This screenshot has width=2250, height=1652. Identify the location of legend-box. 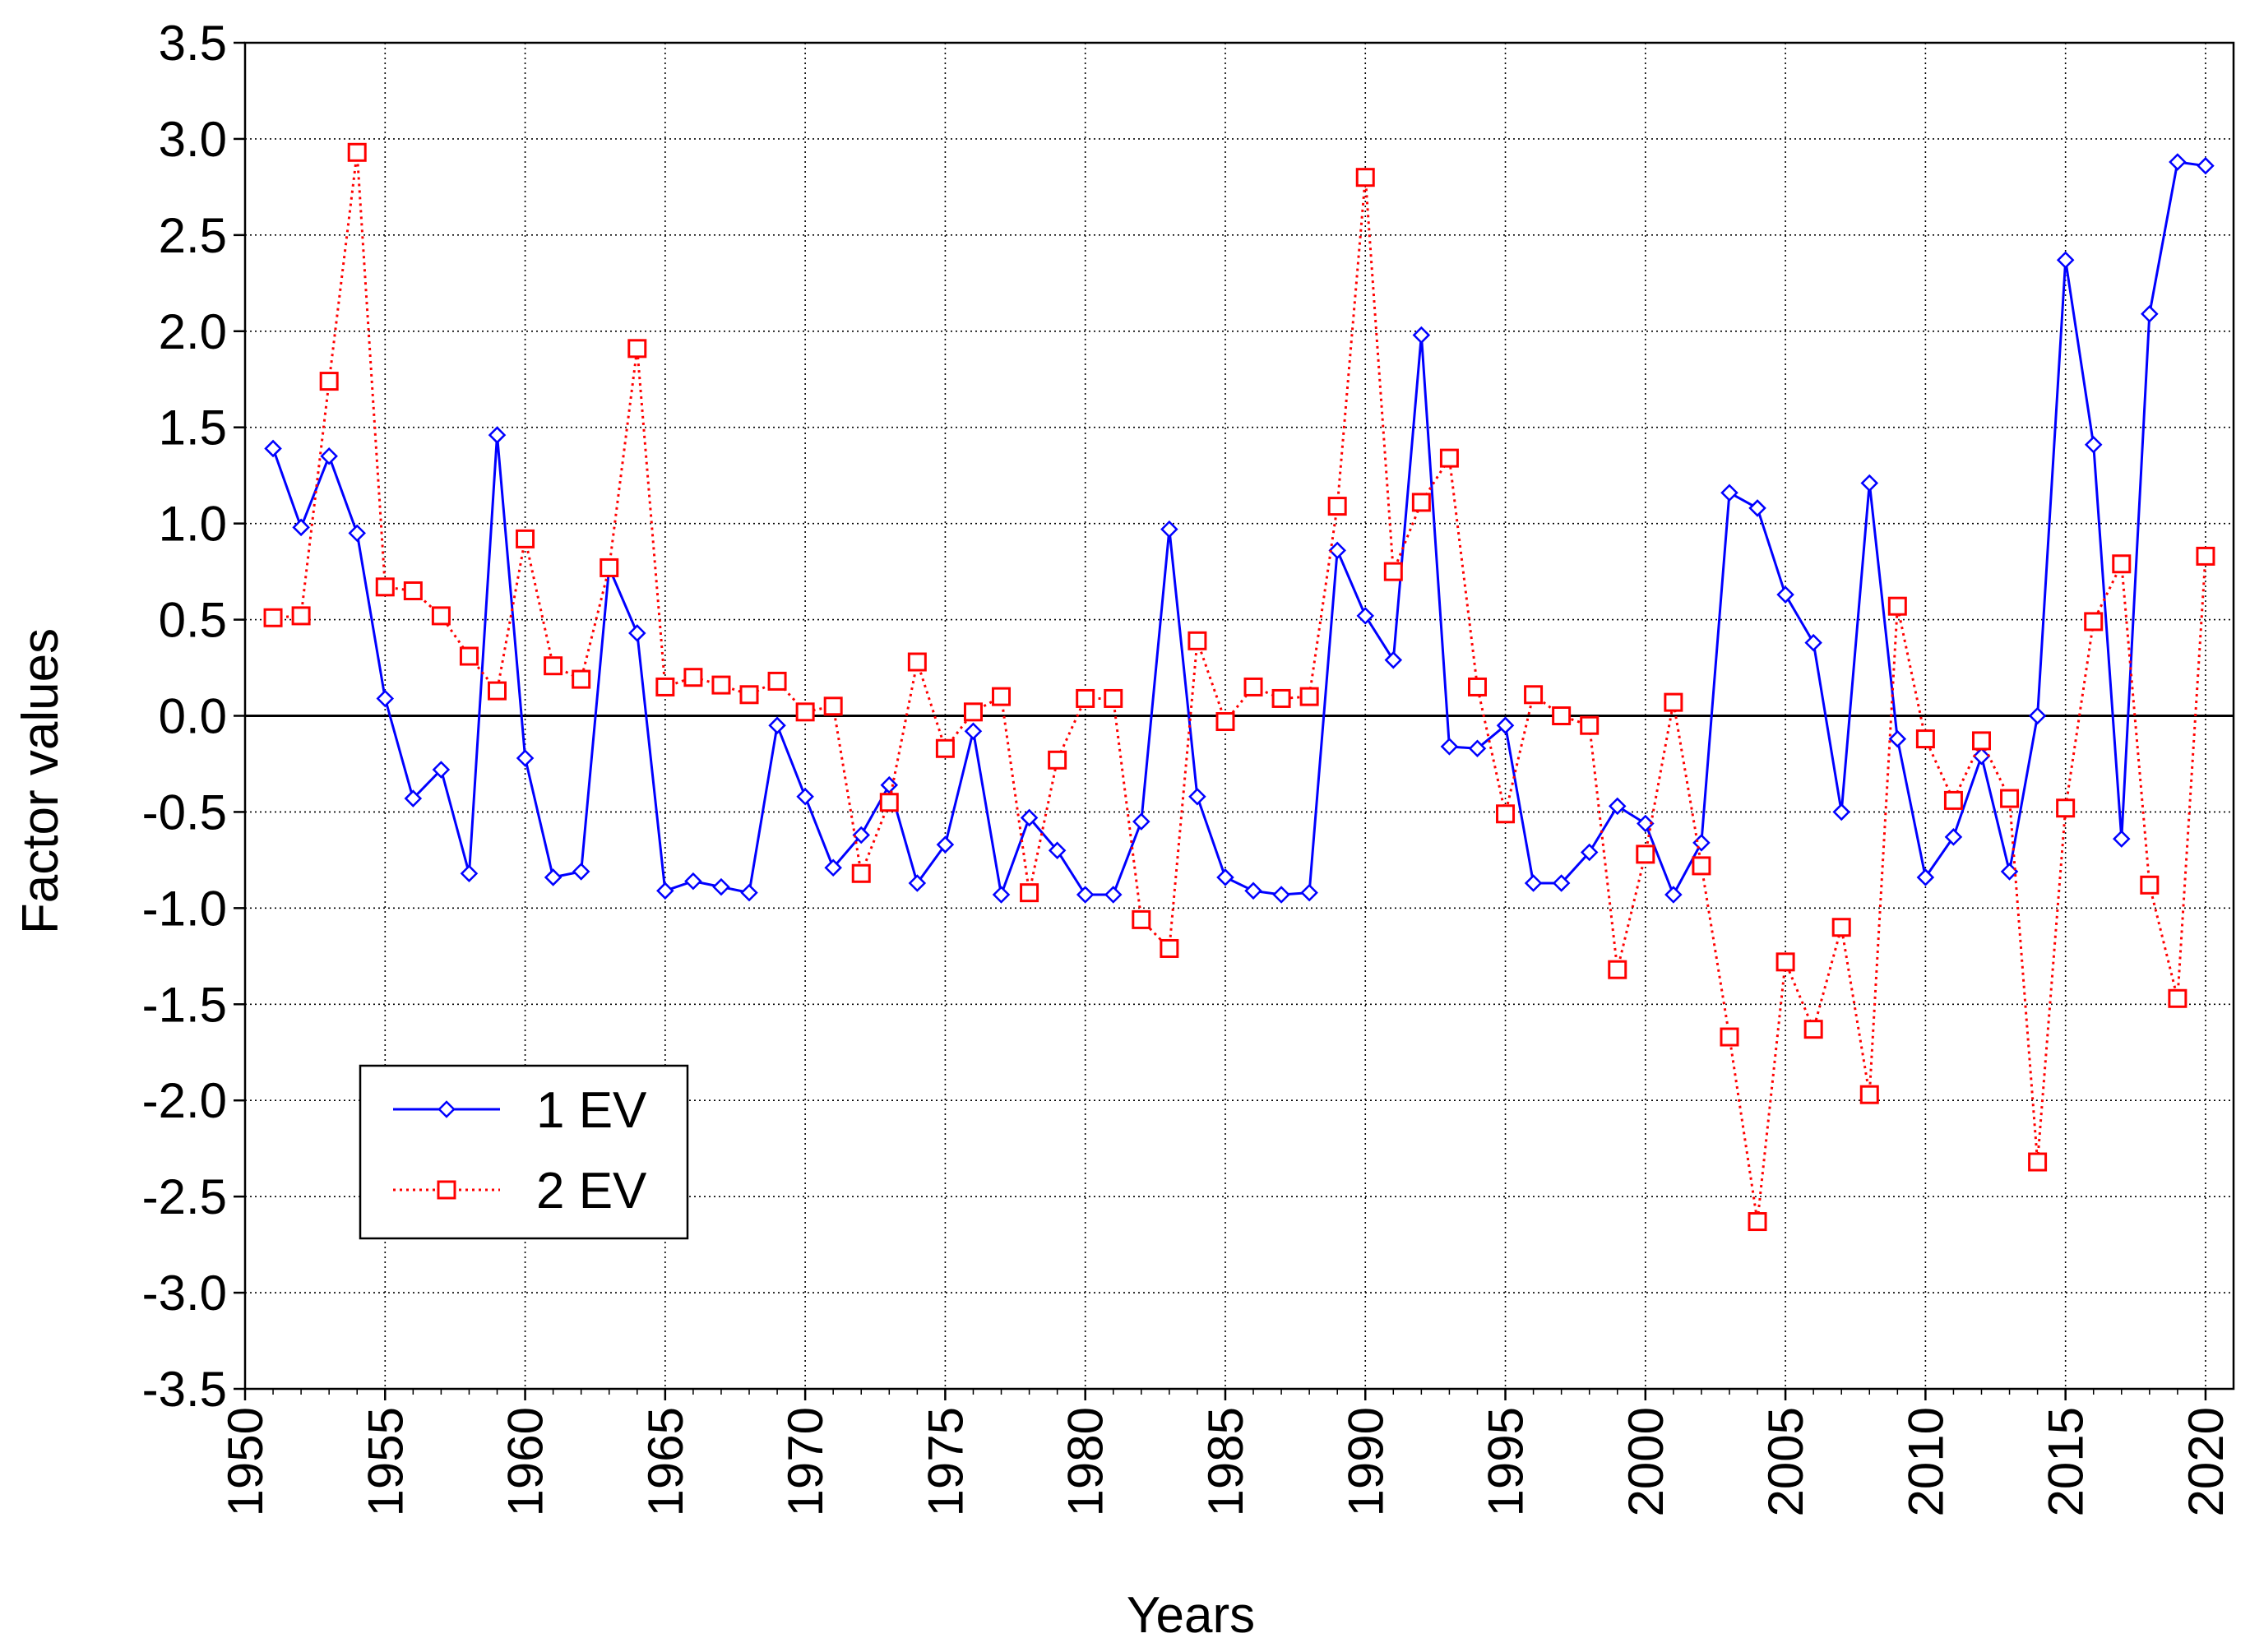
(524, 1152).